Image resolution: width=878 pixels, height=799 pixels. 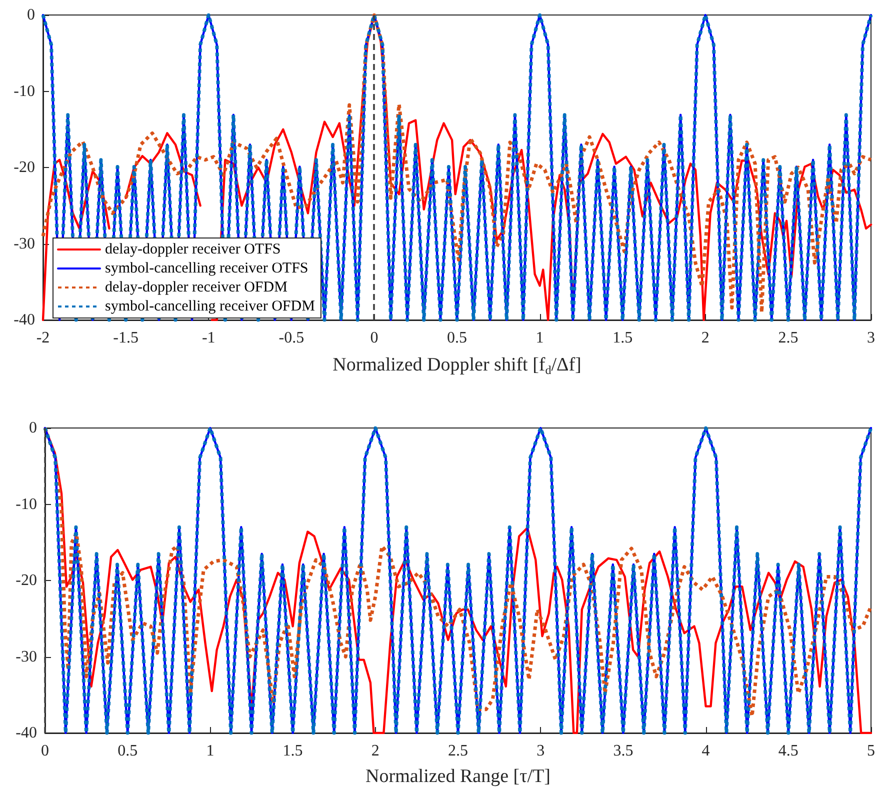 What do you see at coordinates (210, 306) in the screenshot?
I see `legend-label: symbol-cancelling receiver OFDM` at bounding box center [210, 306].